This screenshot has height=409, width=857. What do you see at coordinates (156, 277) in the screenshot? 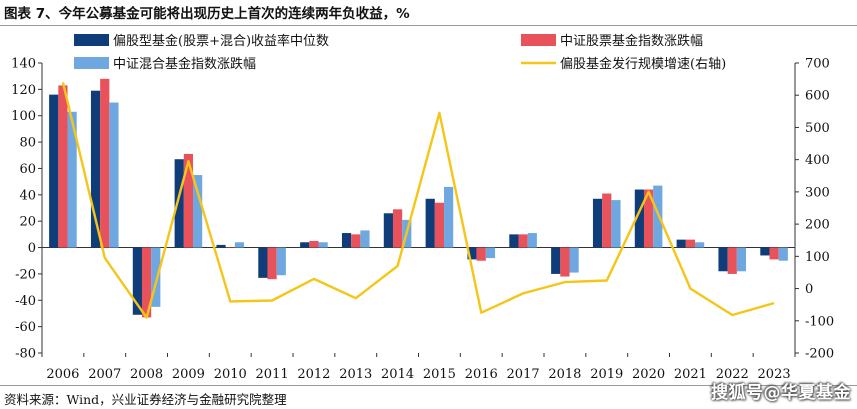
I see `bar-3-2008` at bounding box center [156, 277].